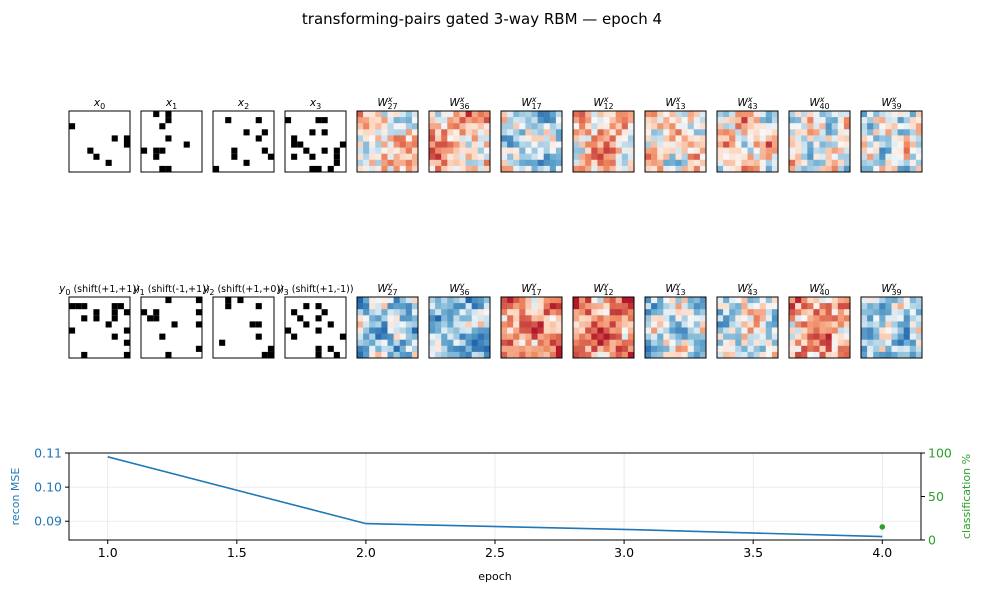  I want to click on plot-frame, so click(495, 496).